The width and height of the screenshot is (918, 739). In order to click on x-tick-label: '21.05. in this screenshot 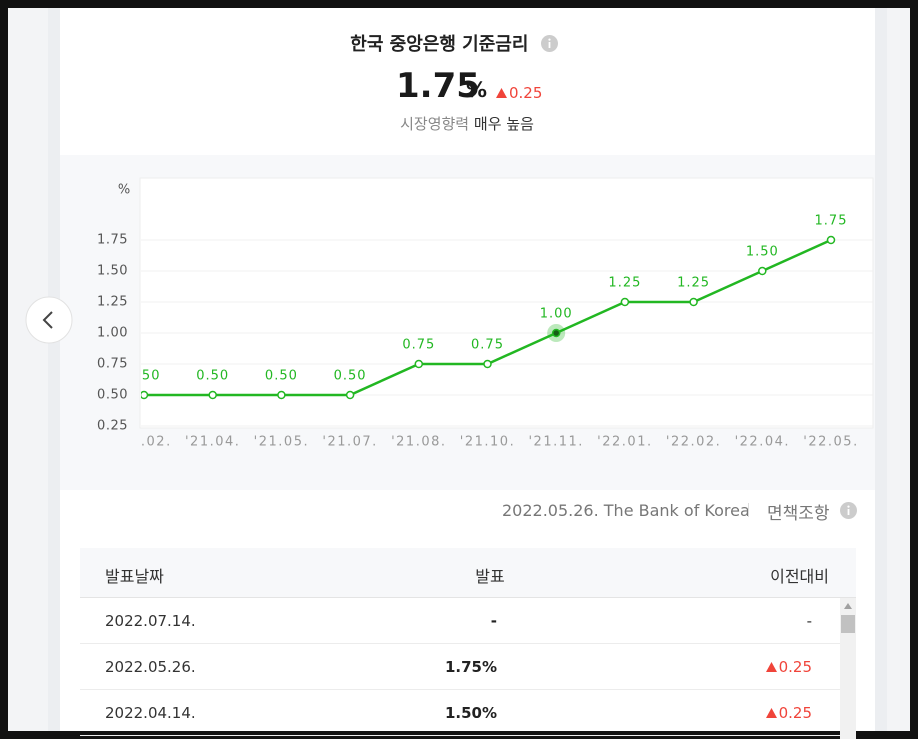, I will do `click(281, 442)`.